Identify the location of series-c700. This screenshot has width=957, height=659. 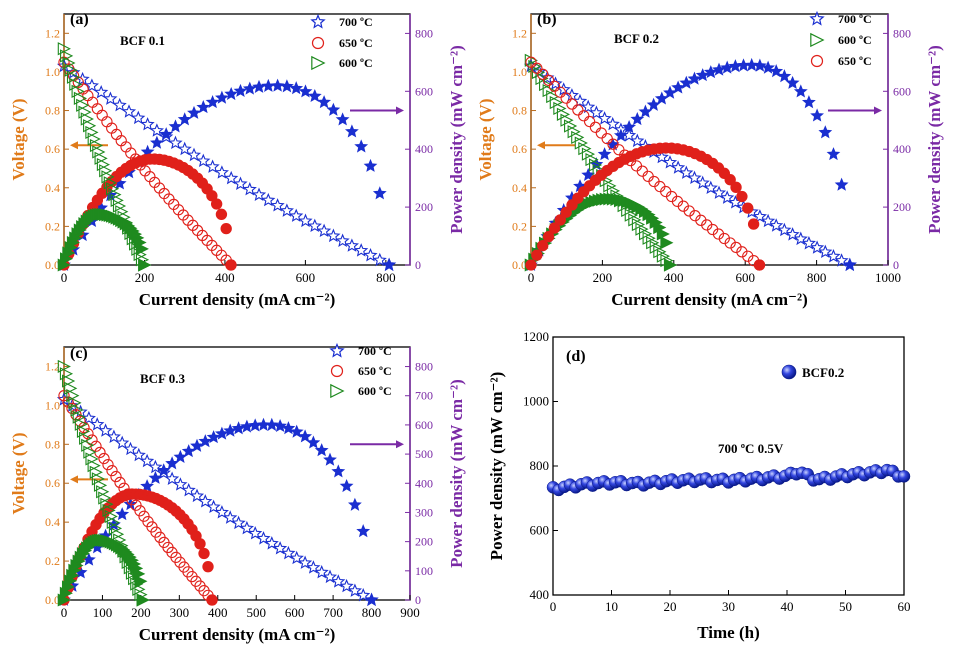
(690, 164).